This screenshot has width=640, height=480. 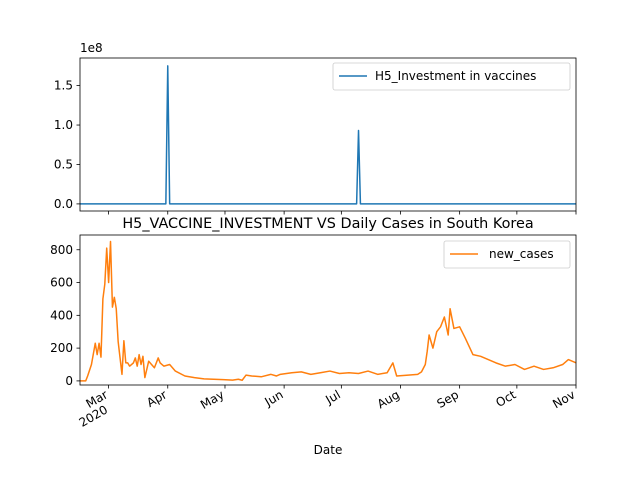 What do you see at coordinates (91, 48) in the screenshot?
I see `top-y-scale-label: 1e8` at bounding box center [91, 48].